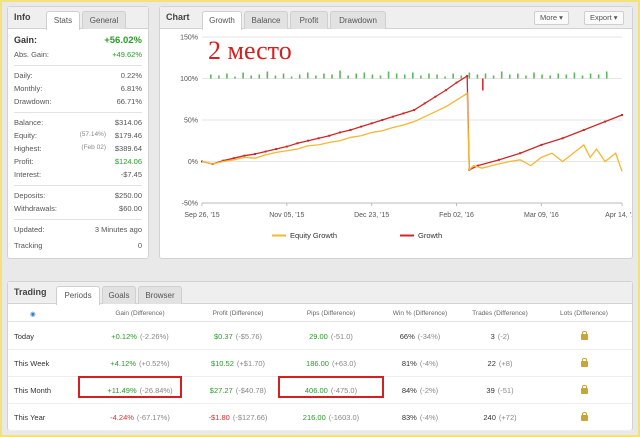 The width and height of the screenshot is (640, 437). I want to click on win-difference: (-2%), so click(429, 390).